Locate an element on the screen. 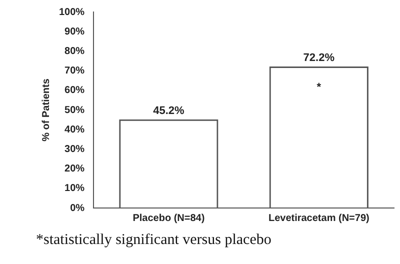 Image resolution: width=400 pixels, height=264 pixels. y-tick-label: 100% is located at coordinates (72, 12).